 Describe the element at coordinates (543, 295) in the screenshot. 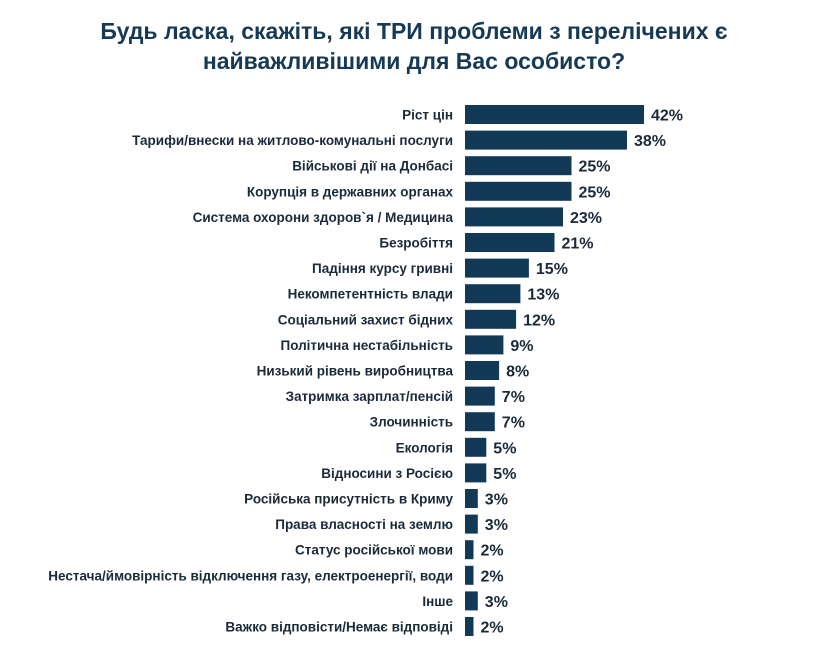

I see `value-label: 13%` at that location.